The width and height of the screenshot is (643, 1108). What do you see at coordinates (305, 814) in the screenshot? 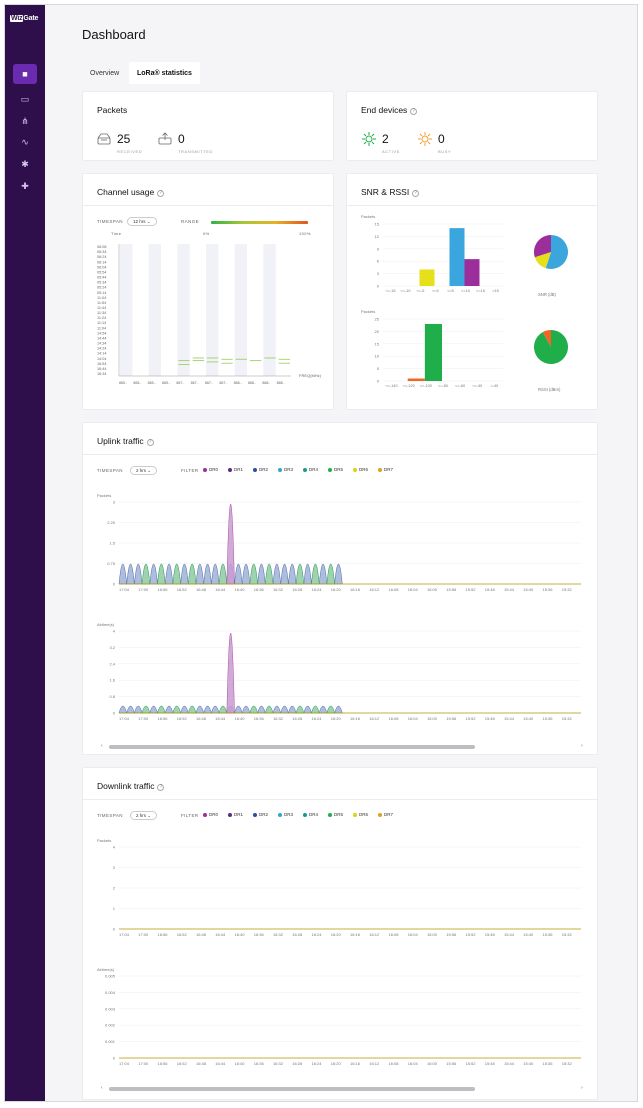
I see `legend-dot` at bounding box center [305, 814].